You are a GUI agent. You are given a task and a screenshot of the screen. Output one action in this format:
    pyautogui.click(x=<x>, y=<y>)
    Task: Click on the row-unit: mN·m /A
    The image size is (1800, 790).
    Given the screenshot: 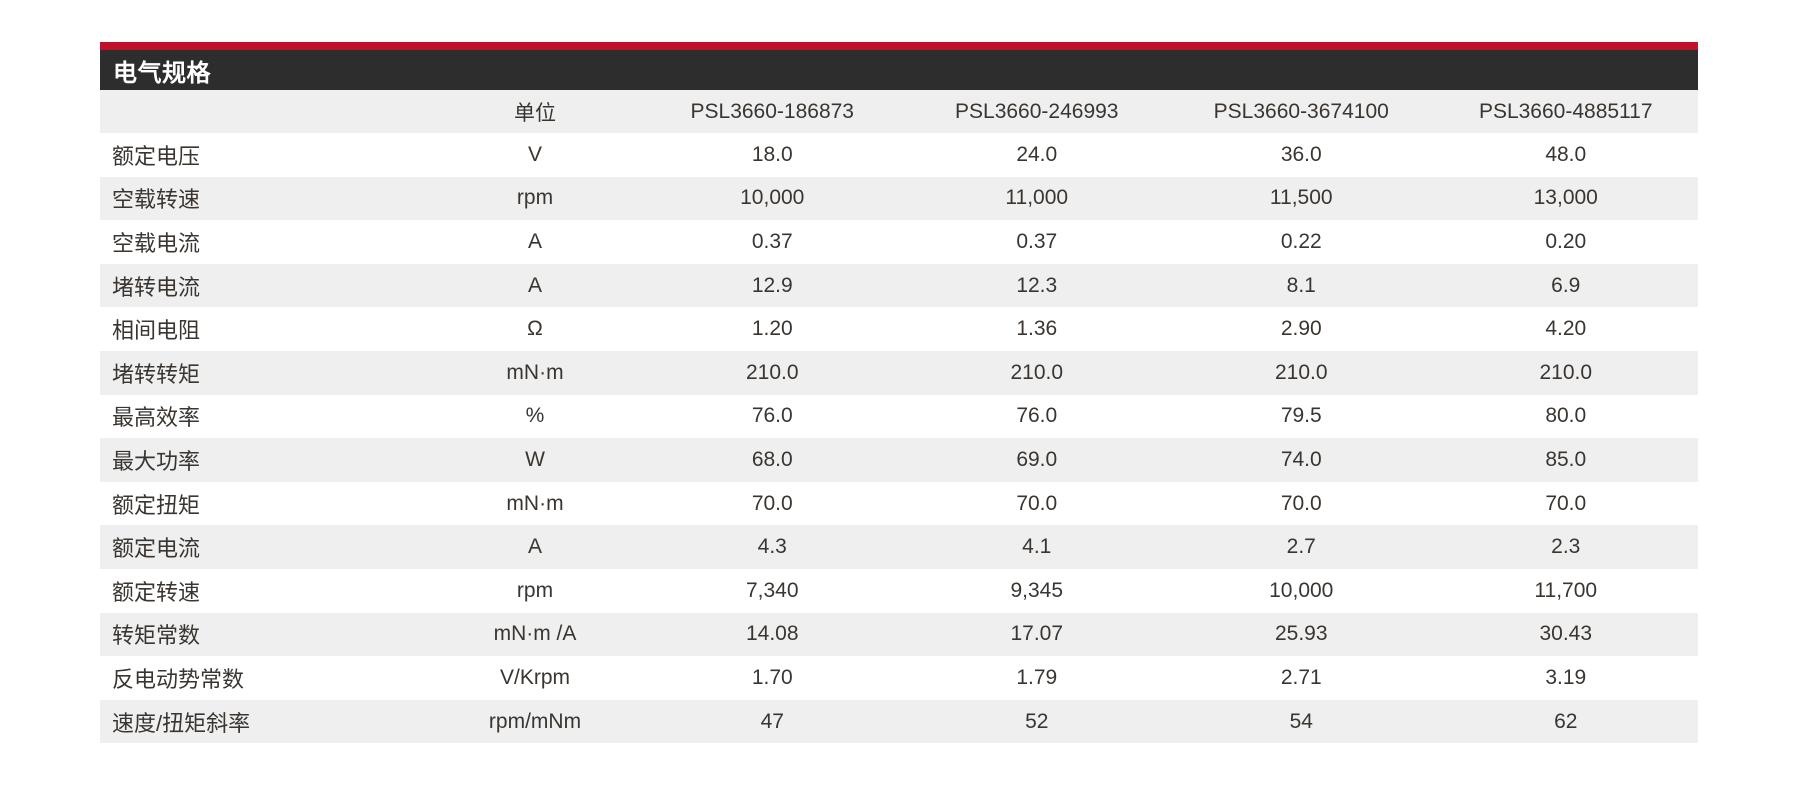 What is the action you would take?
    pyautogui.click(x=535, y=634)
    